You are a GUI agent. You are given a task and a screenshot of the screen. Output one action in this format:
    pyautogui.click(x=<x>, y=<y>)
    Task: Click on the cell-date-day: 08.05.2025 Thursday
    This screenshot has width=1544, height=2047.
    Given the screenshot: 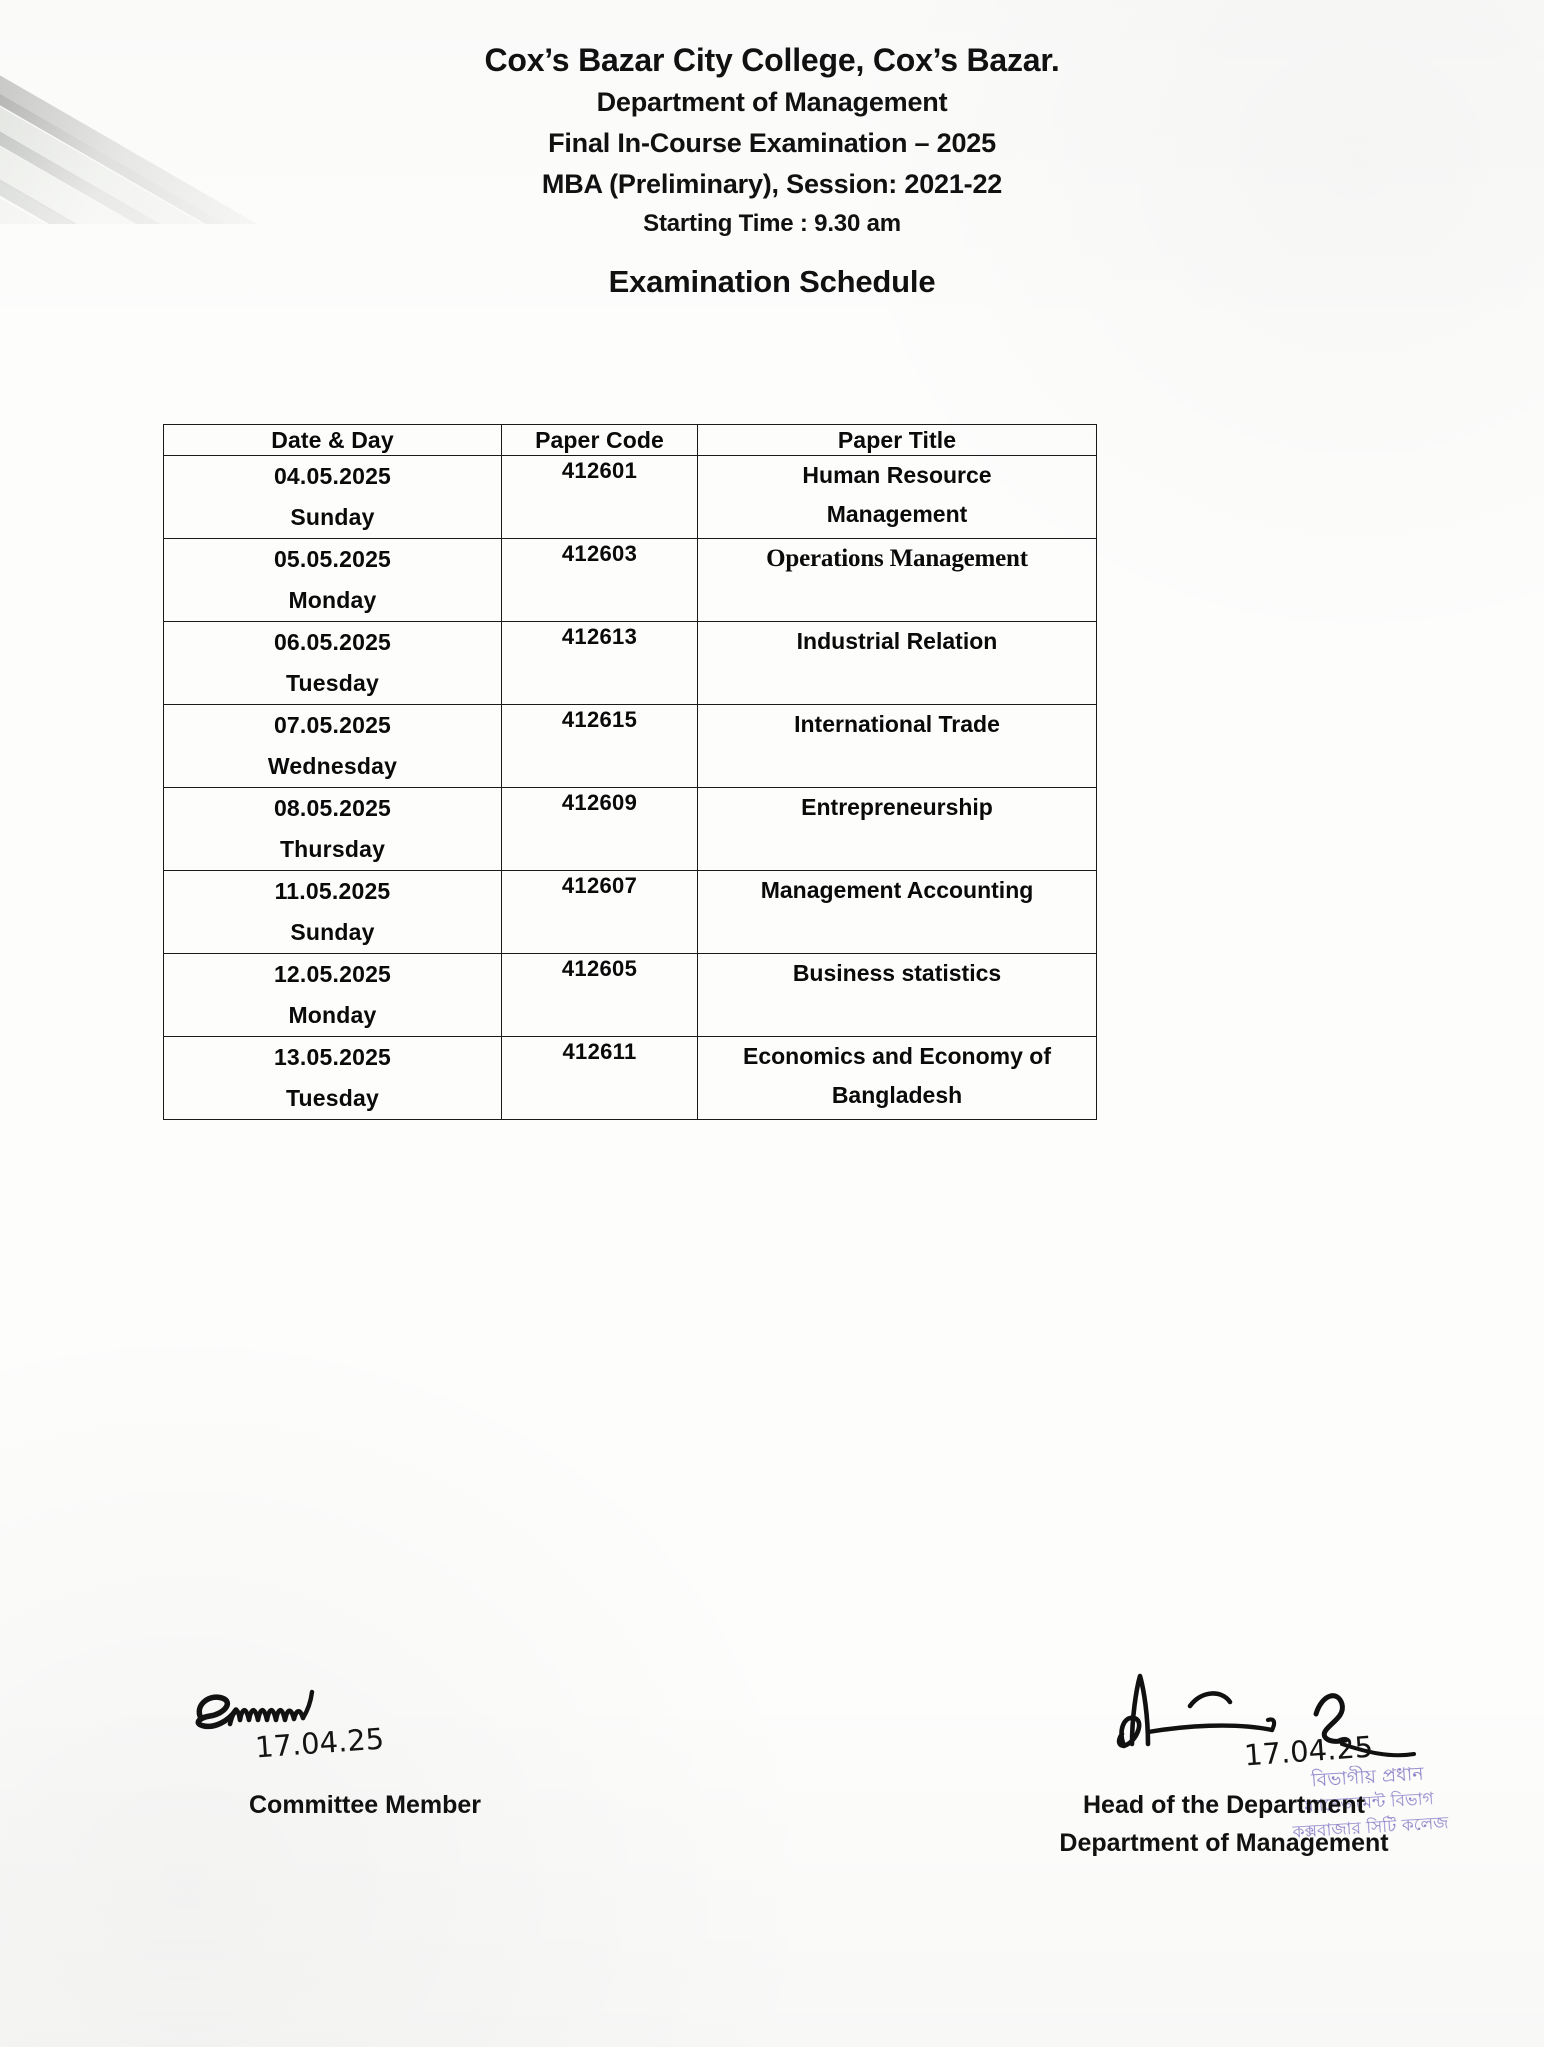 What is the action you would take?
    pyautogui.click(x=332, y=829)
    